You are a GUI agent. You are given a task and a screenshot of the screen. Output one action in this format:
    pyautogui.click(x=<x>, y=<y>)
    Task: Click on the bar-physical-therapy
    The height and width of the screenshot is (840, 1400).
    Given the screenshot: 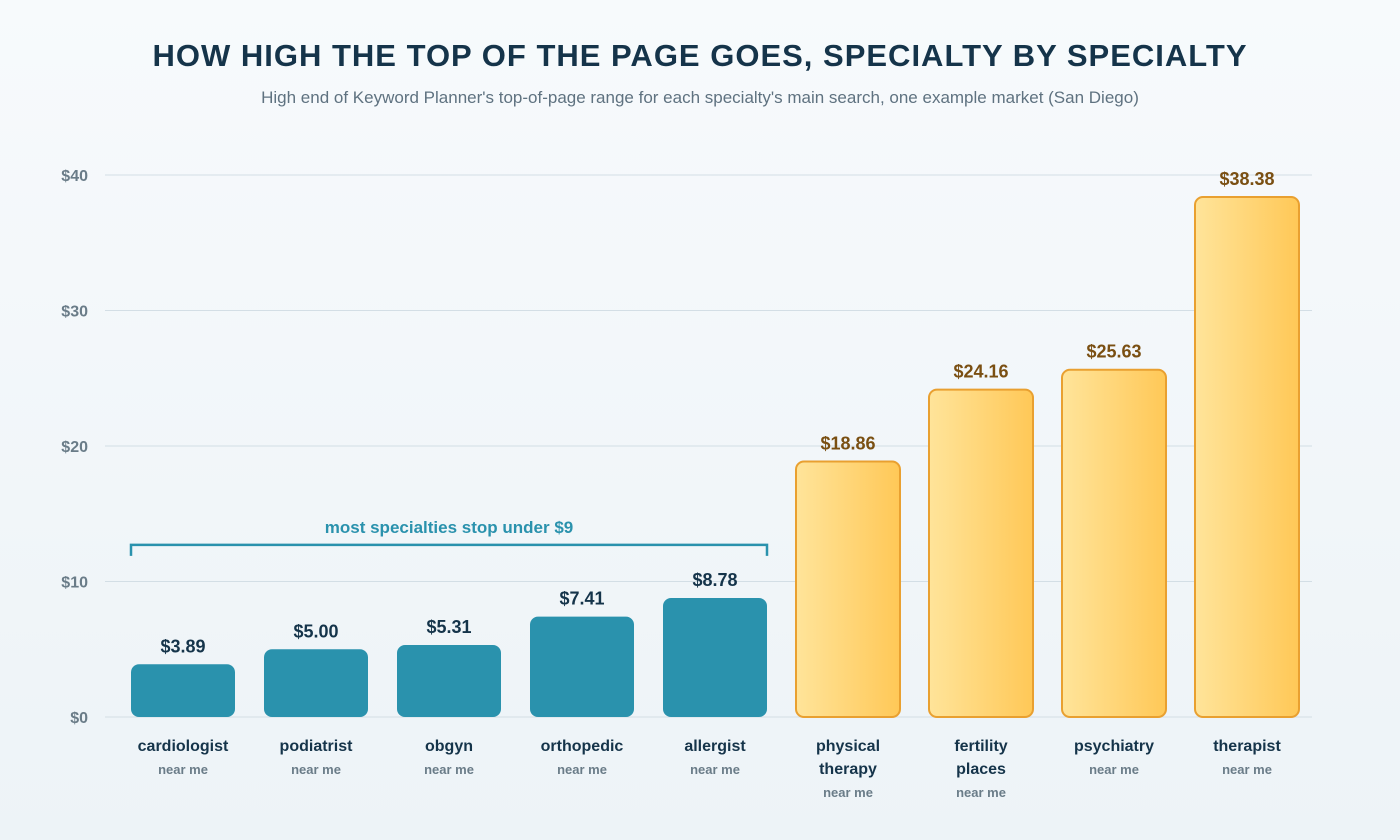 What is the action you would take?
    pyautogui.click(x=848, y=589)
    